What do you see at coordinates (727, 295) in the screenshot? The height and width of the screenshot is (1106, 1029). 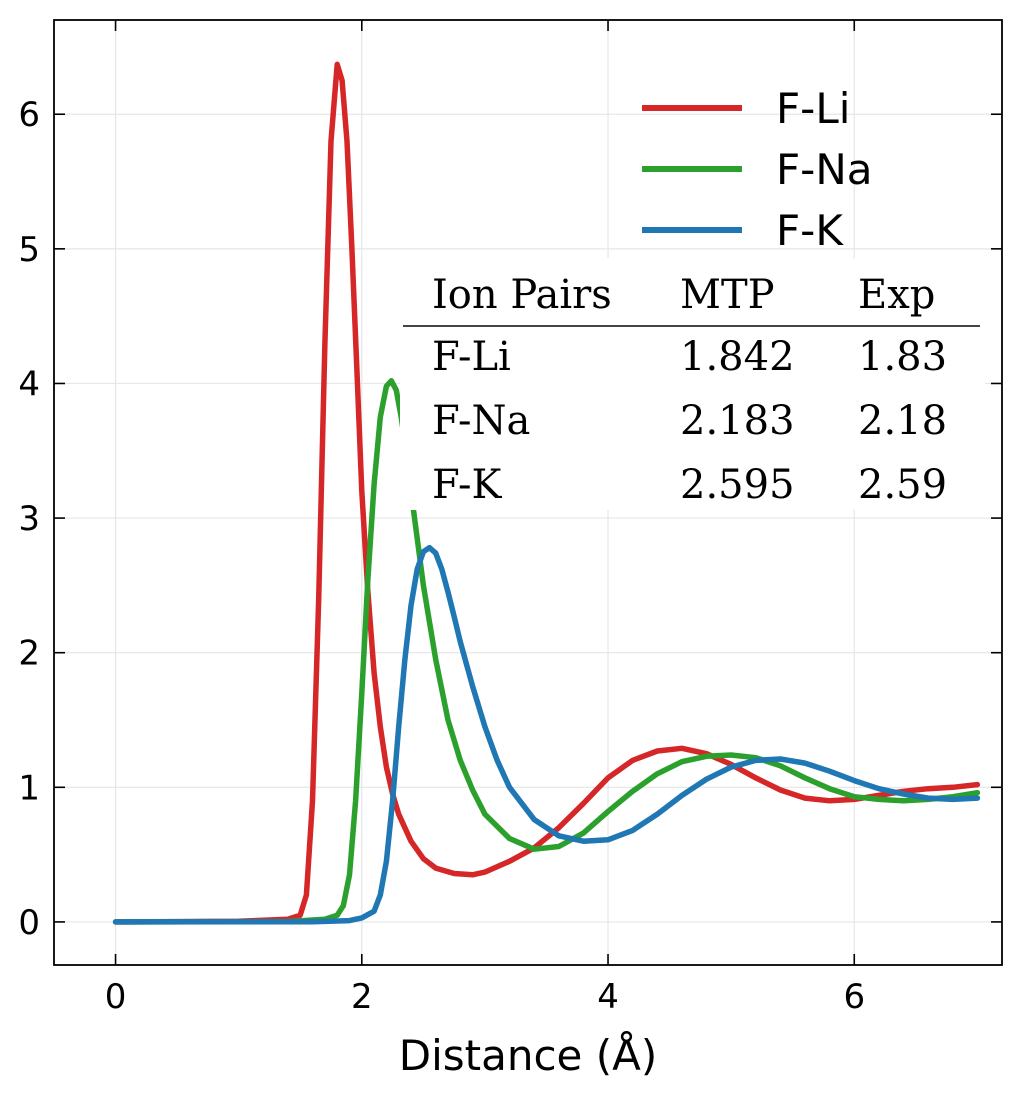 I see `table-header-cell: MTP` at bounding box center [727, 295].